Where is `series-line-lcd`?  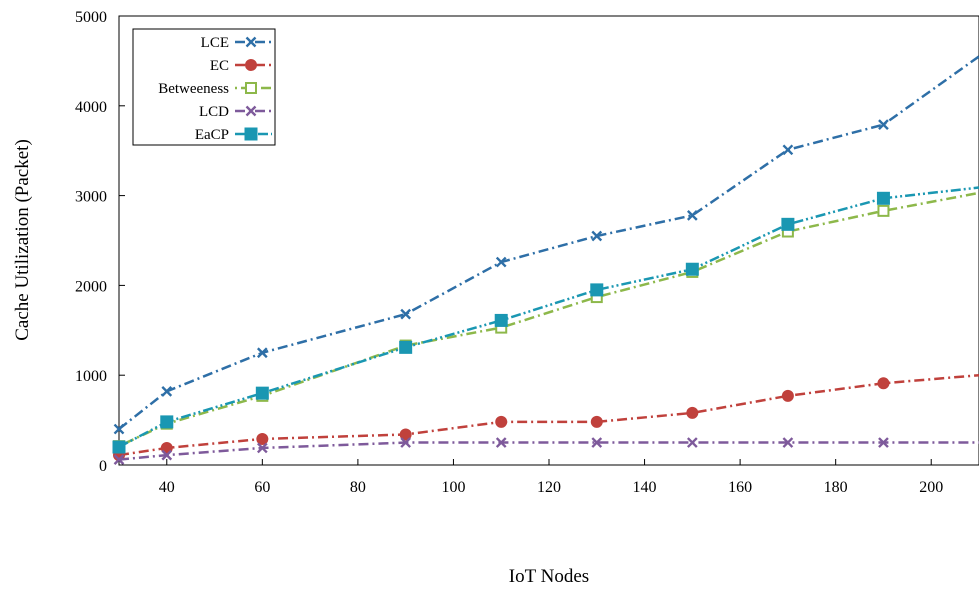
series-line-lcd is located at coordinates (548, 451).